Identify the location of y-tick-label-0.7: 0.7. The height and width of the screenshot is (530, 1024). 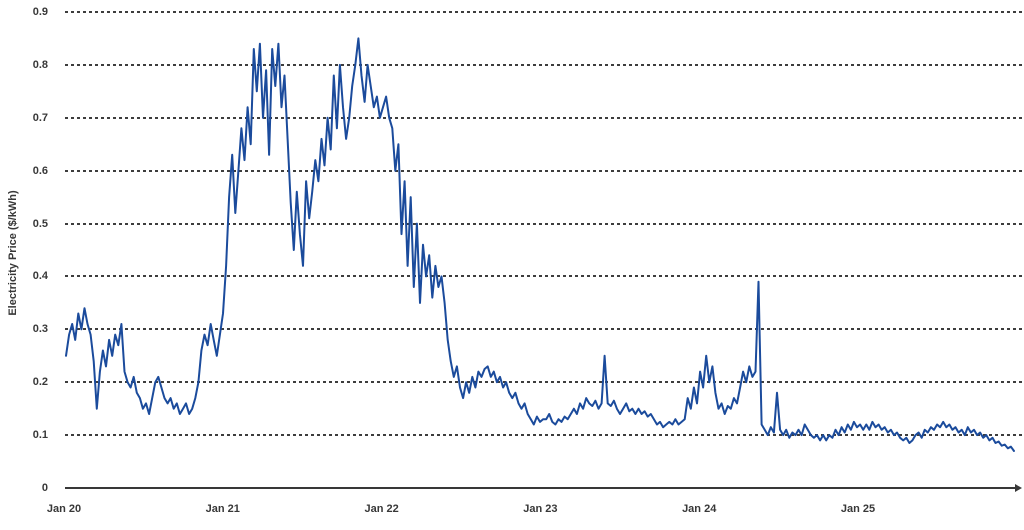
(40, 117).